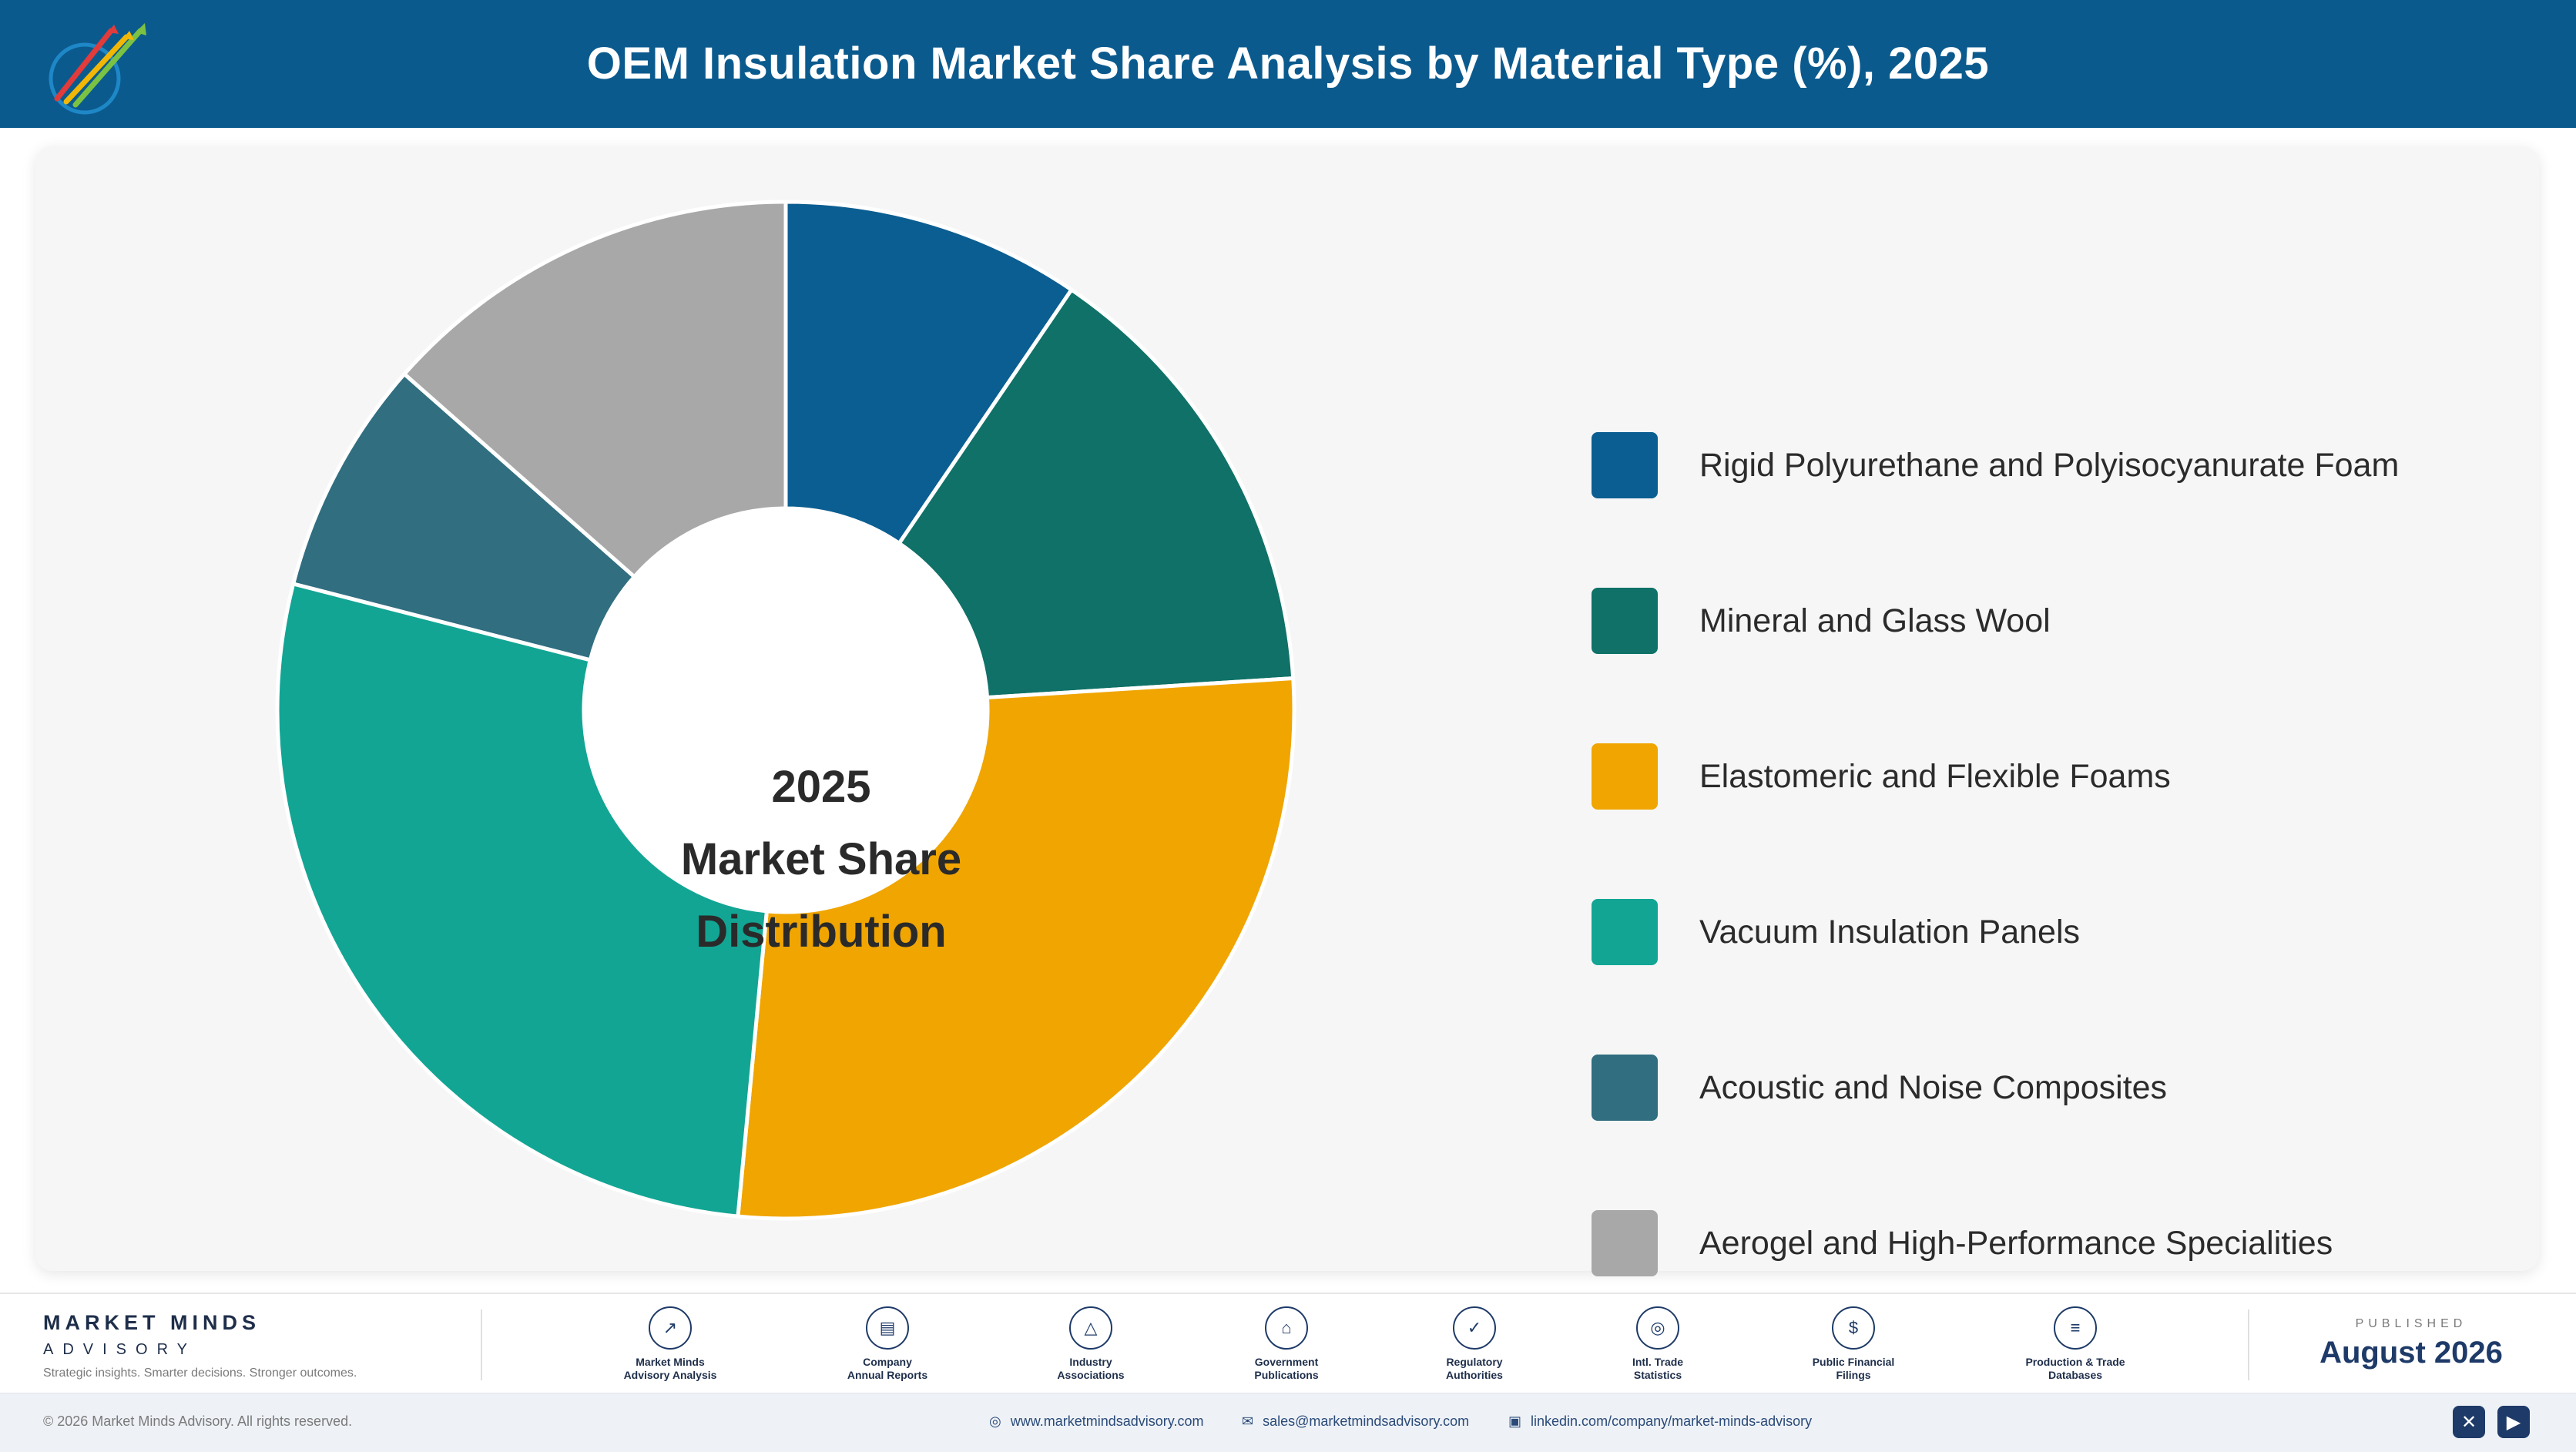  I want to click on donut-center-label: 2025 Market Share Distribution, so click(821, 859).